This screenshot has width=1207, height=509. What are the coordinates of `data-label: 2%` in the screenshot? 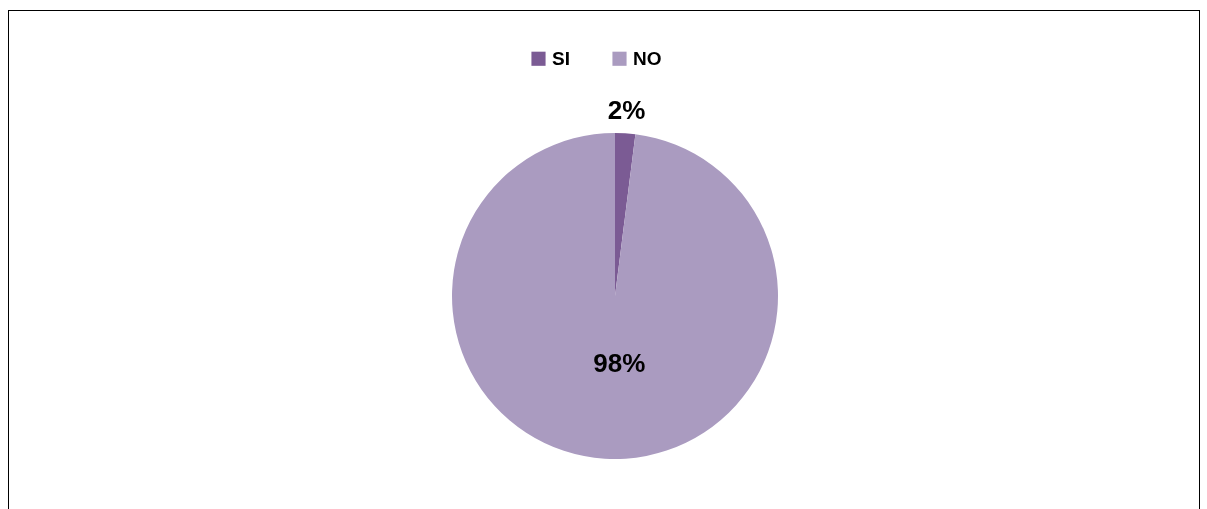 It's located at (626, 110).